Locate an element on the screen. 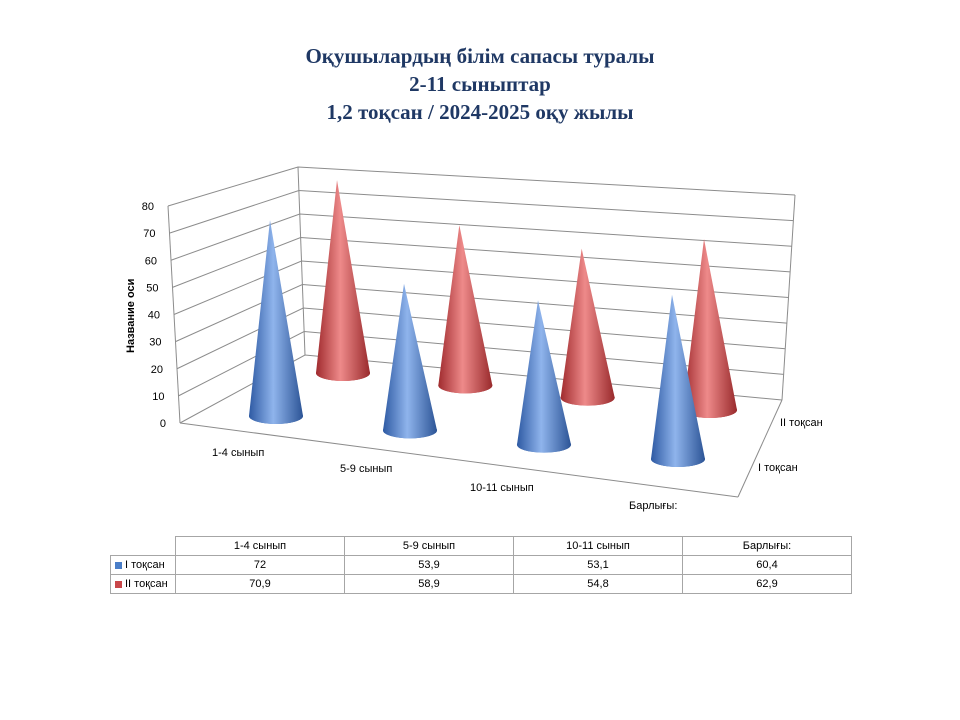  y-tick-label: 60 is located at coordinates (151, 261).